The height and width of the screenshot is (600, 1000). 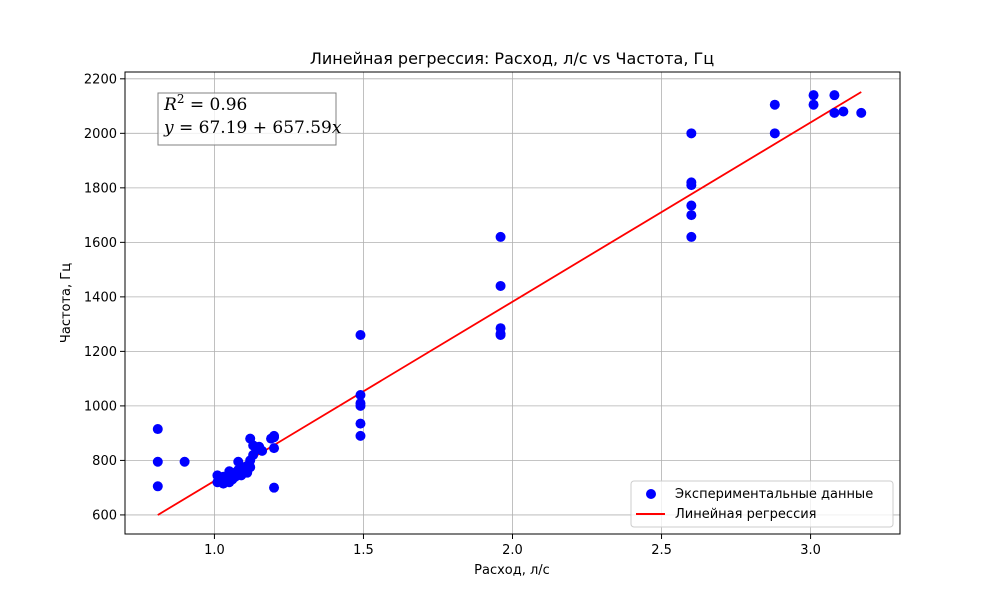 What do you see at coordinates (512, 550) in the screenshot?
I see `x-tick-label: 2.0` at bounding box center [512, 550].